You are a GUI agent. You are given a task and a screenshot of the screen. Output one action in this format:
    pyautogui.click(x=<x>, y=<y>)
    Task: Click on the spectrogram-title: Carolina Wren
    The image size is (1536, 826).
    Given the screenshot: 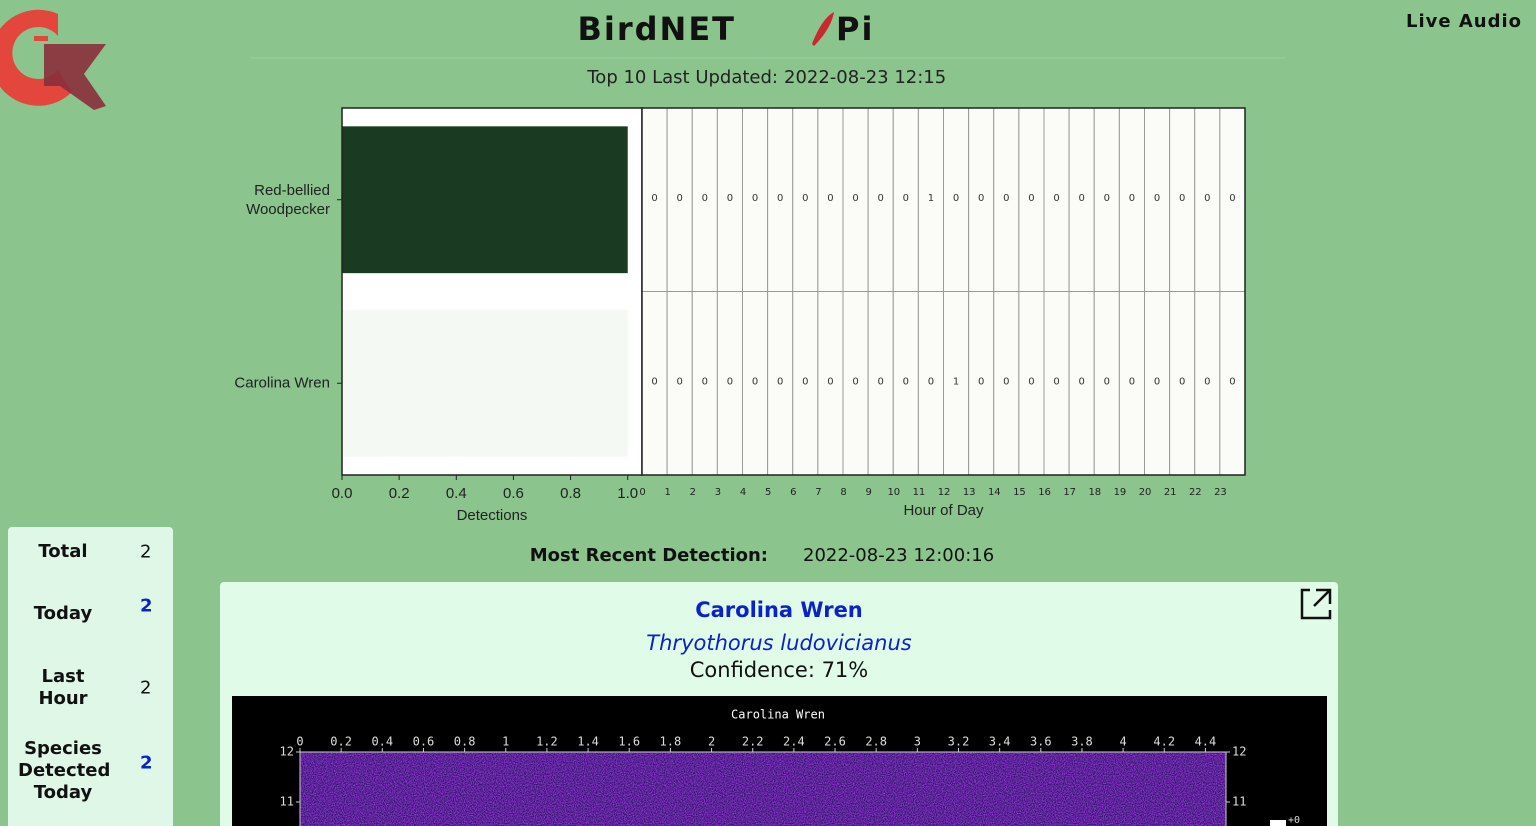 What is the action you would take?
    pyautogui.click(x=778, y=715)
    